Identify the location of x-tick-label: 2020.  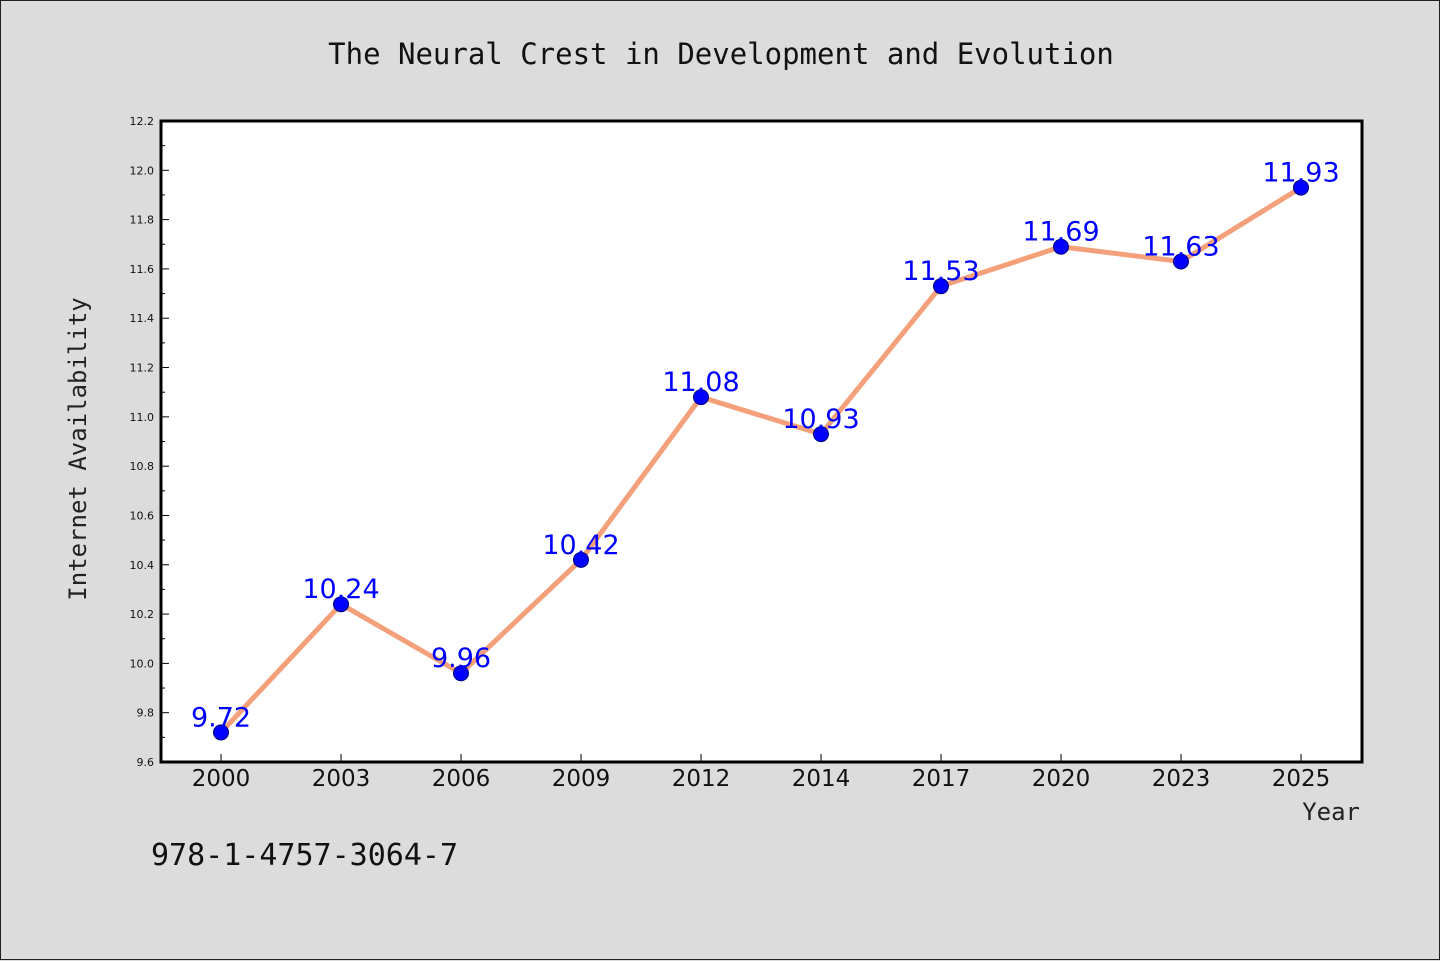
(1061, 779).